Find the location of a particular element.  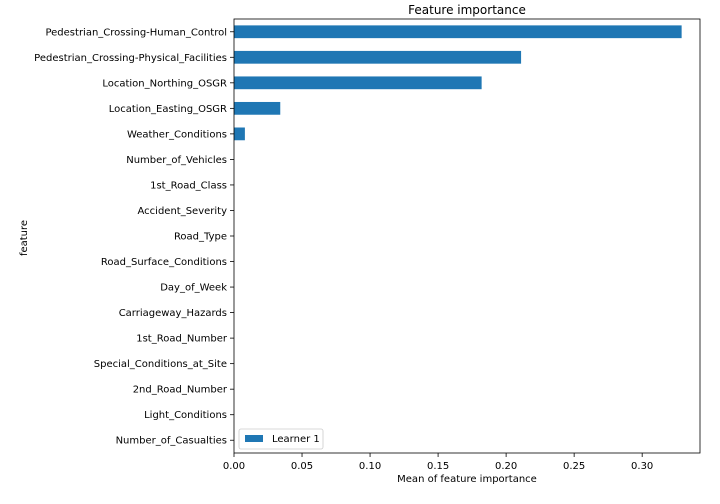

x-tick-label: 0.00 is located at coordinates (234, 466).